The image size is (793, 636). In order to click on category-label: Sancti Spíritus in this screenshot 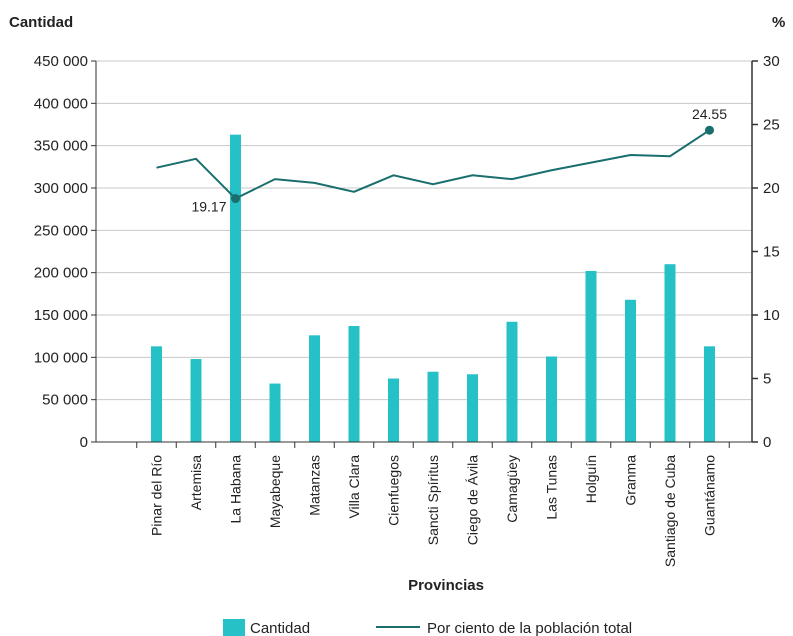, I will do `click(433, 500)`.